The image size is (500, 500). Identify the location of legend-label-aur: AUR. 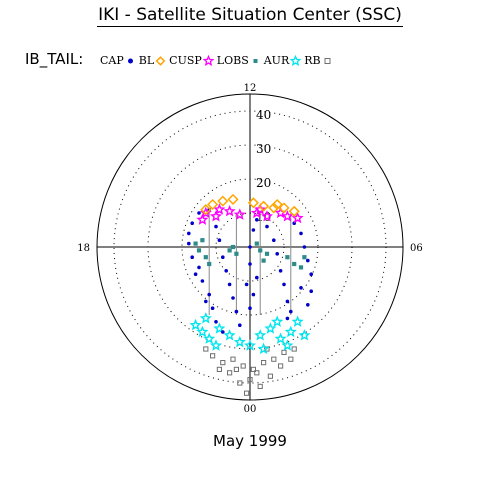
(276, 60).